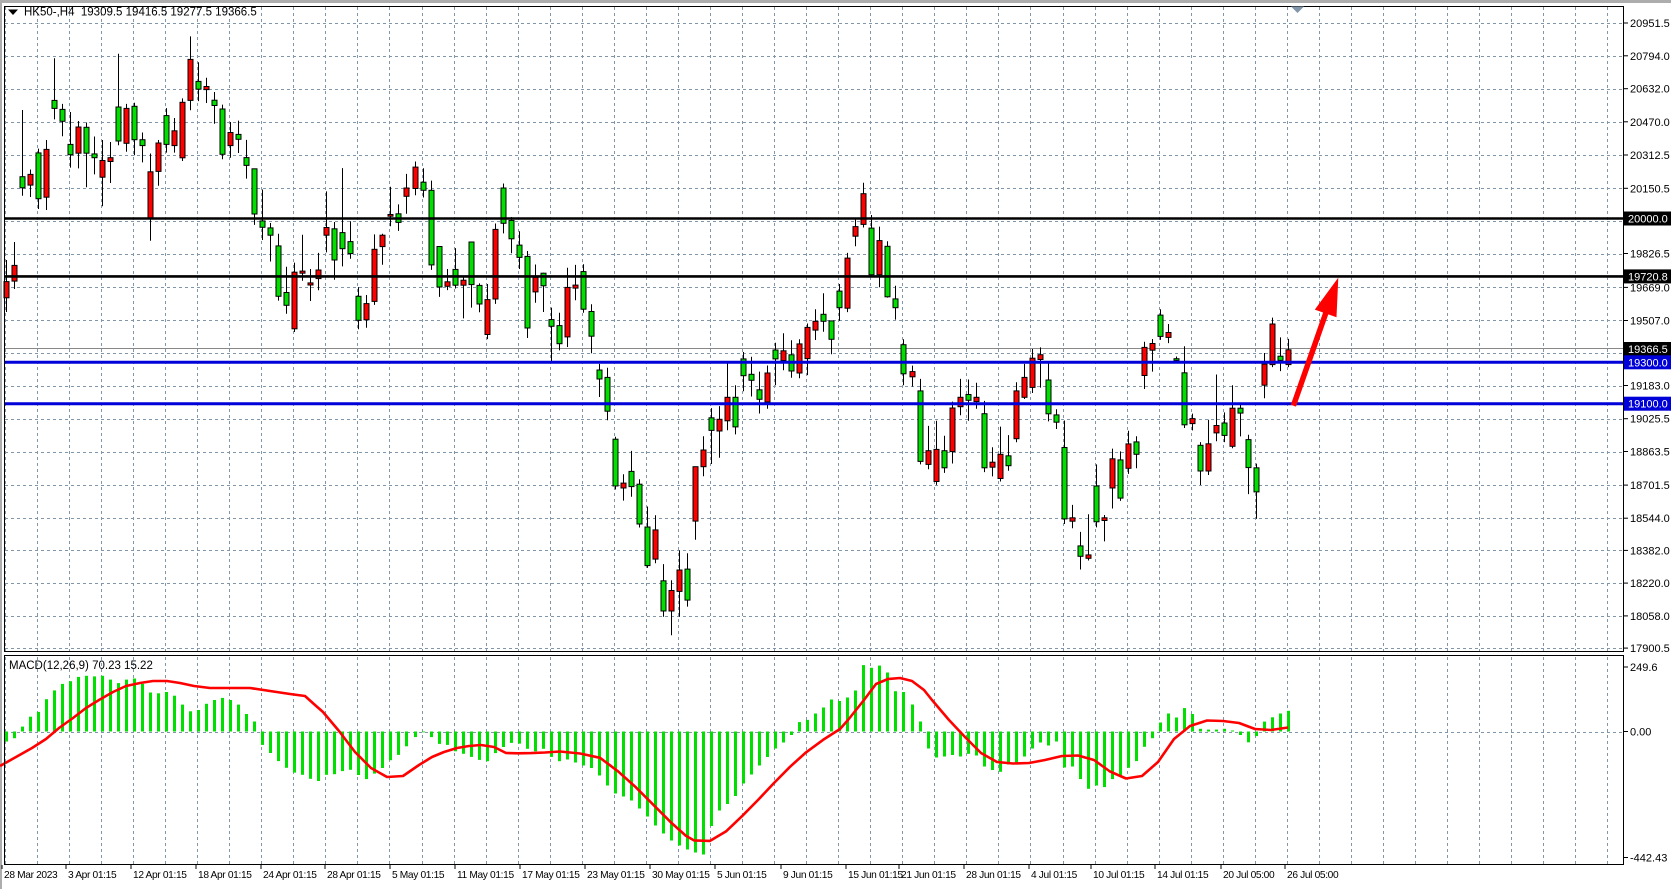 The image size is (1671, 889). I want to click on svg-text: 15 Jun 01:15, so click(875, 875).